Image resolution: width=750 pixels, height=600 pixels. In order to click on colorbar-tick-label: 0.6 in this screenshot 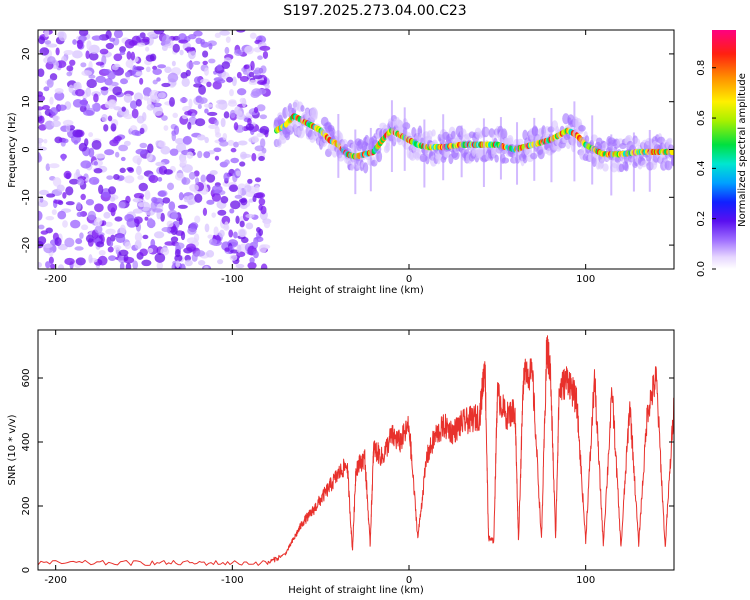, I will do `click(701, 118)`.